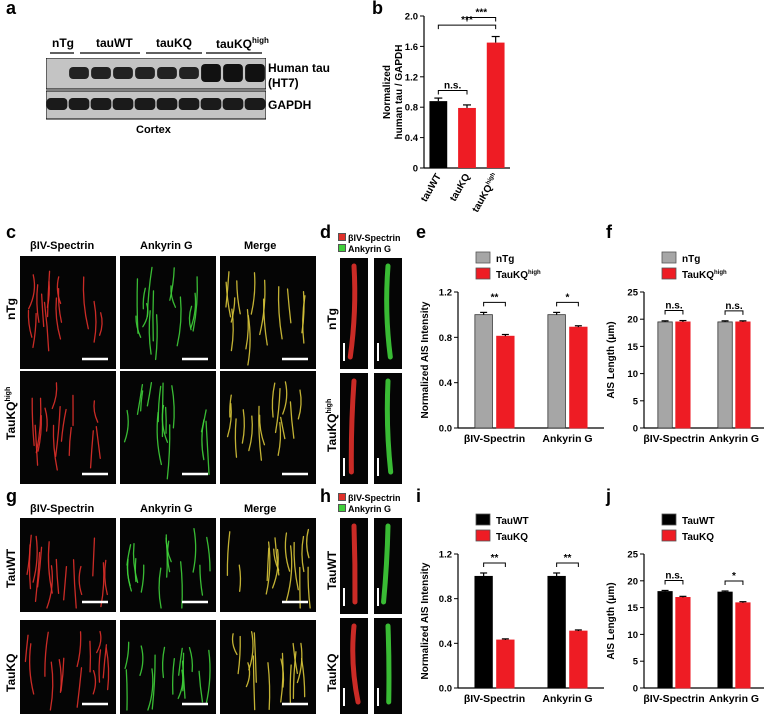  Describe the element at coordinates (114, 43) in the screenshot. I see `blot-group-tauwt: tauWT` at that location.